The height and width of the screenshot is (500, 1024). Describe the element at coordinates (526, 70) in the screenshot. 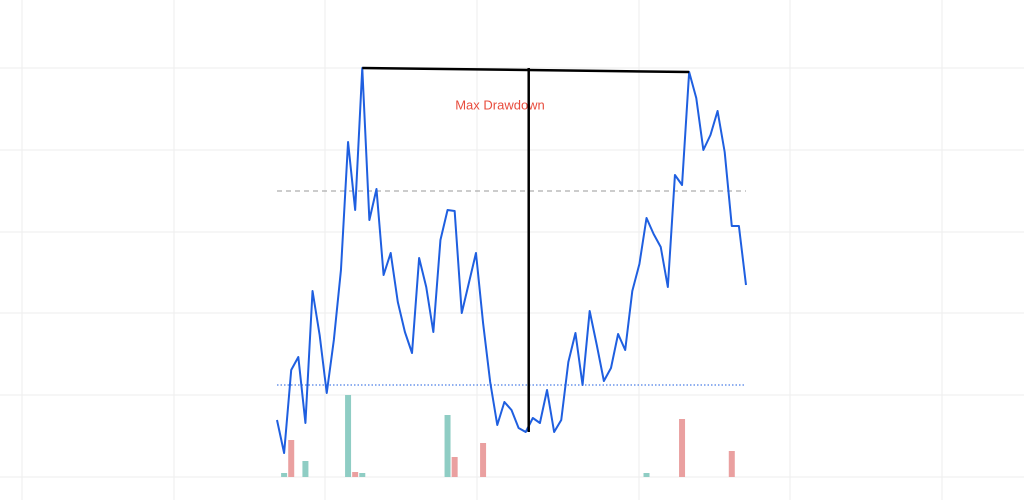

I see `drawdown-top` at that location.